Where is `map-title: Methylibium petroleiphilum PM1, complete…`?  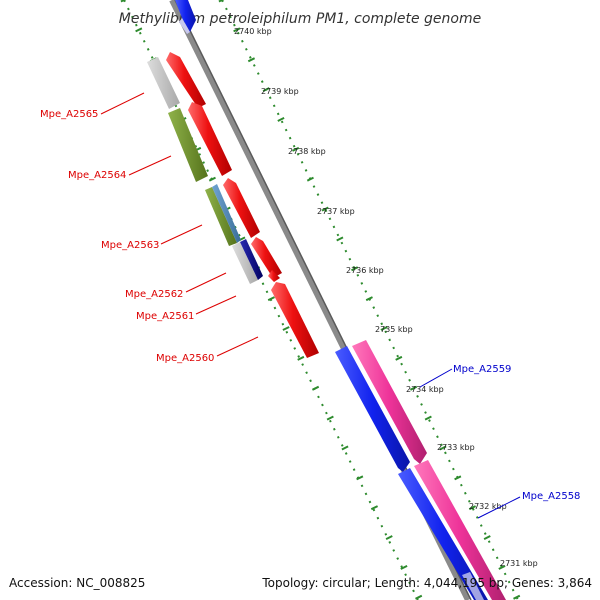
map-title: Methylibium petroleiphilum PM1, complete… is located at coordinates (300, 19).